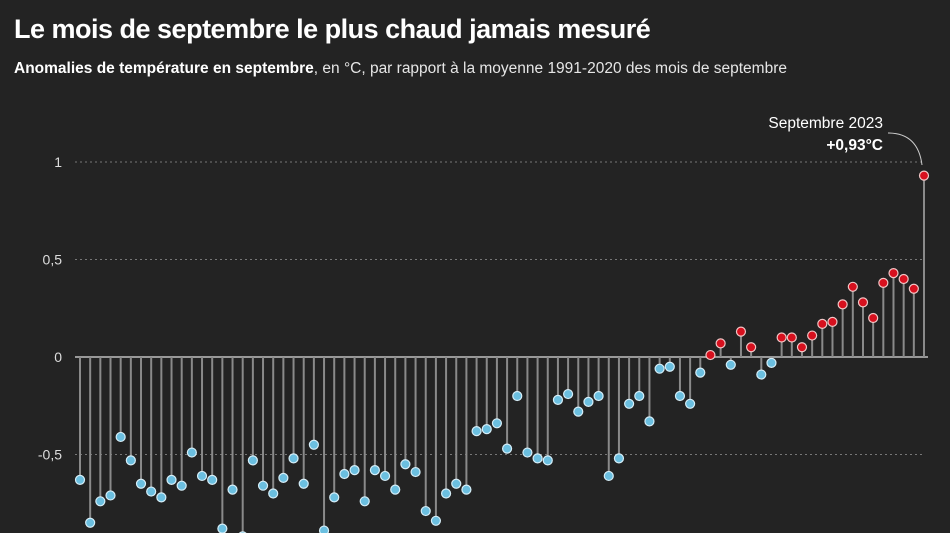  Describe the element at coordinates (53, 260) in the screenshot. I see `y-tick-label: 0,5` at that location.